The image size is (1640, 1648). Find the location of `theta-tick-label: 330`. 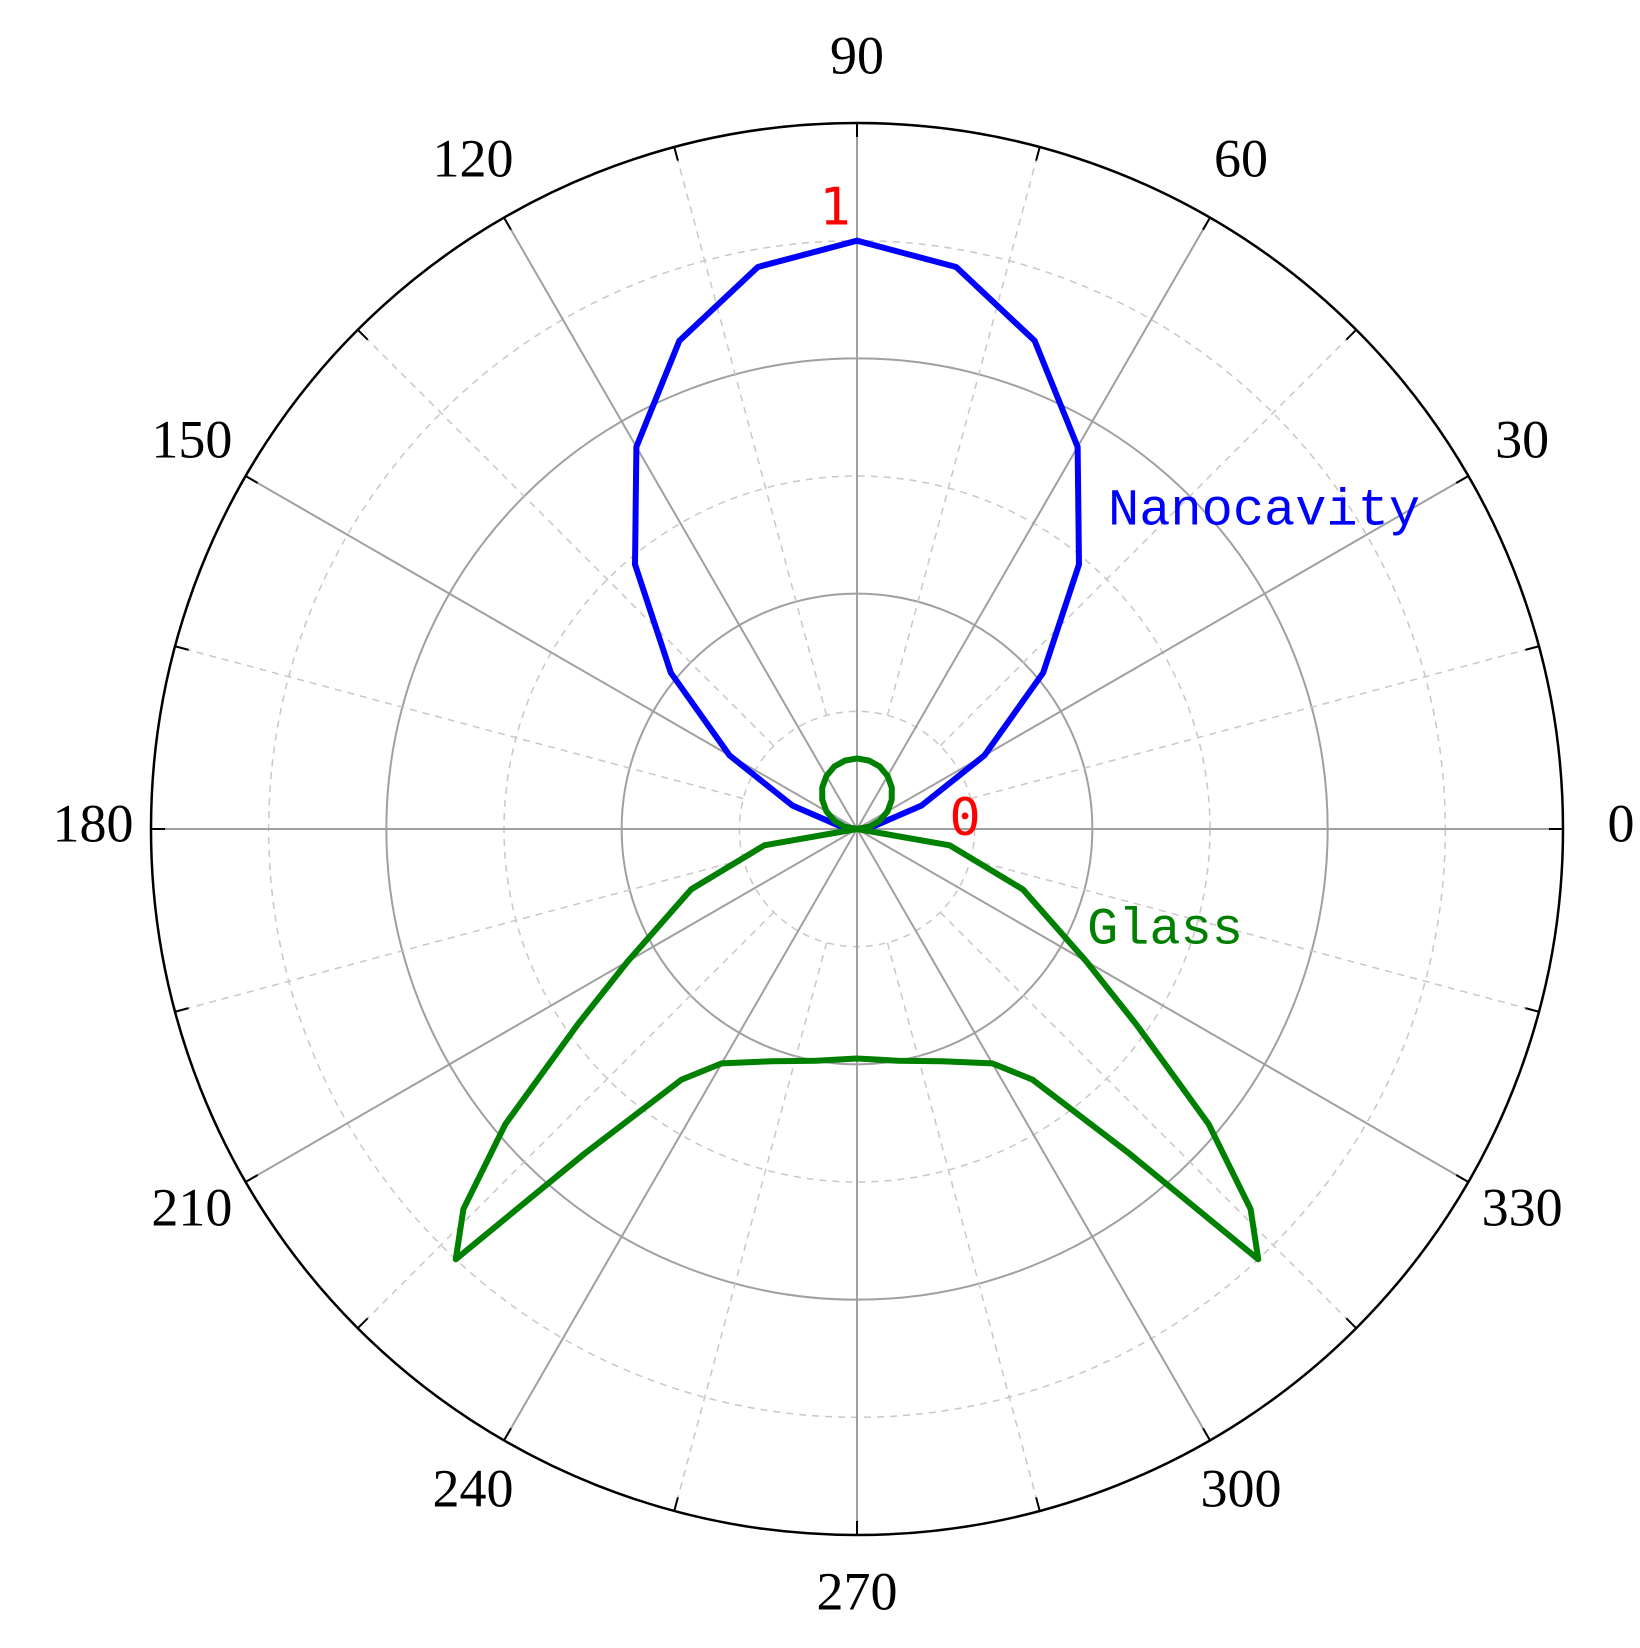

theta-tick-label: 330 is located at coordinates (1522, 1207).